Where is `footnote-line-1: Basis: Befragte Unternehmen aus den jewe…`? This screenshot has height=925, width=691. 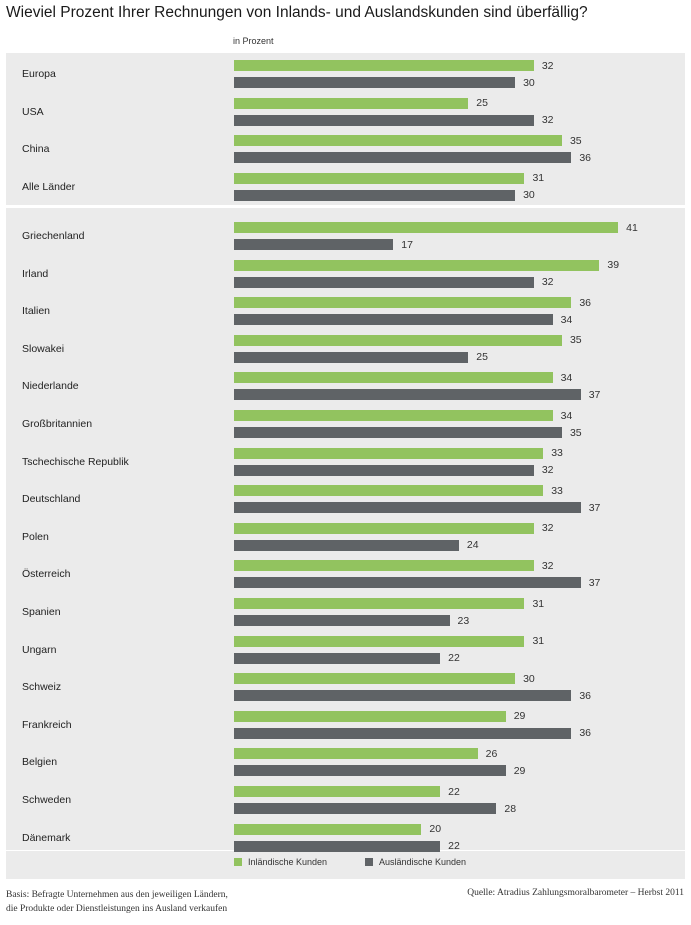 footnote-line-1: Basis: Befragte Unternehmen aus den jewe… is located at coordinates (117, 895).